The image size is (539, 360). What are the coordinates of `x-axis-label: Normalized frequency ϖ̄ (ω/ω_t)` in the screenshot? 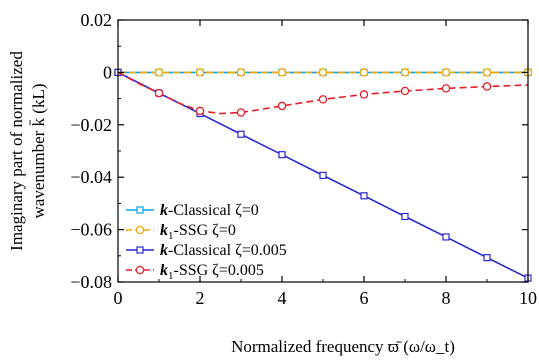 It's located at (343, 346).